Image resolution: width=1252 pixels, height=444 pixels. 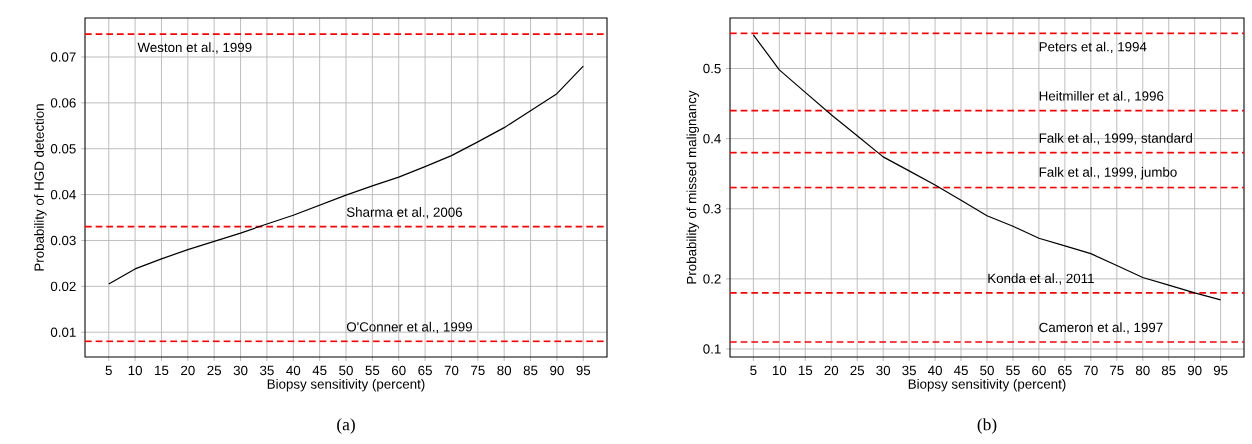 I want to click on y-axis-title: Probability of HGD detection, so click(x=40, y=187).